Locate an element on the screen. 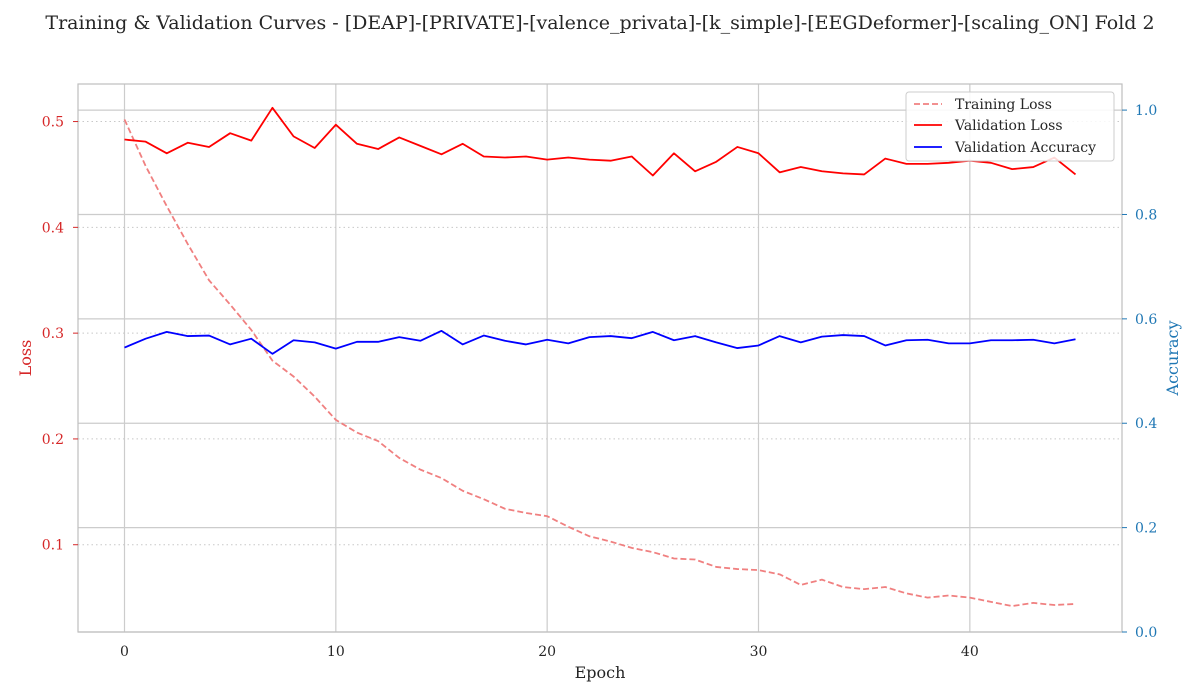 Image resolution: width=1200 pixels, height=700 pixels. right-tick-label: 0.6 is located at coordinates (1146, 320).